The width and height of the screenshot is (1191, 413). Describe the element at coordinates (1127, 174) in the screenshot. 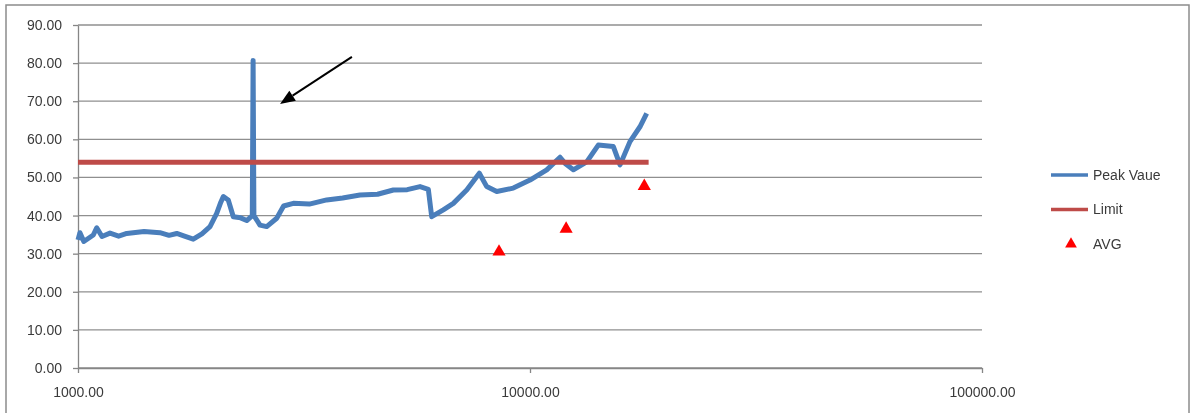

I see `legend-label: Peak Vaue` at that location.